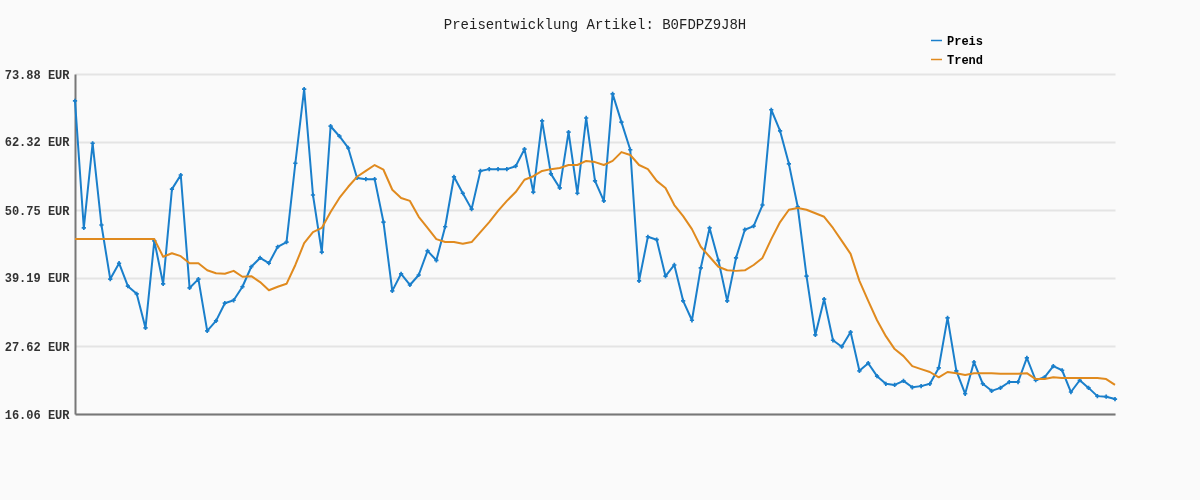 Image resolution: width=1200 pixels, height=500 pixels. I want to click on chart-title: Preisentwicklung Artikel: B0FDPZ9J8H, so click(595, 25).